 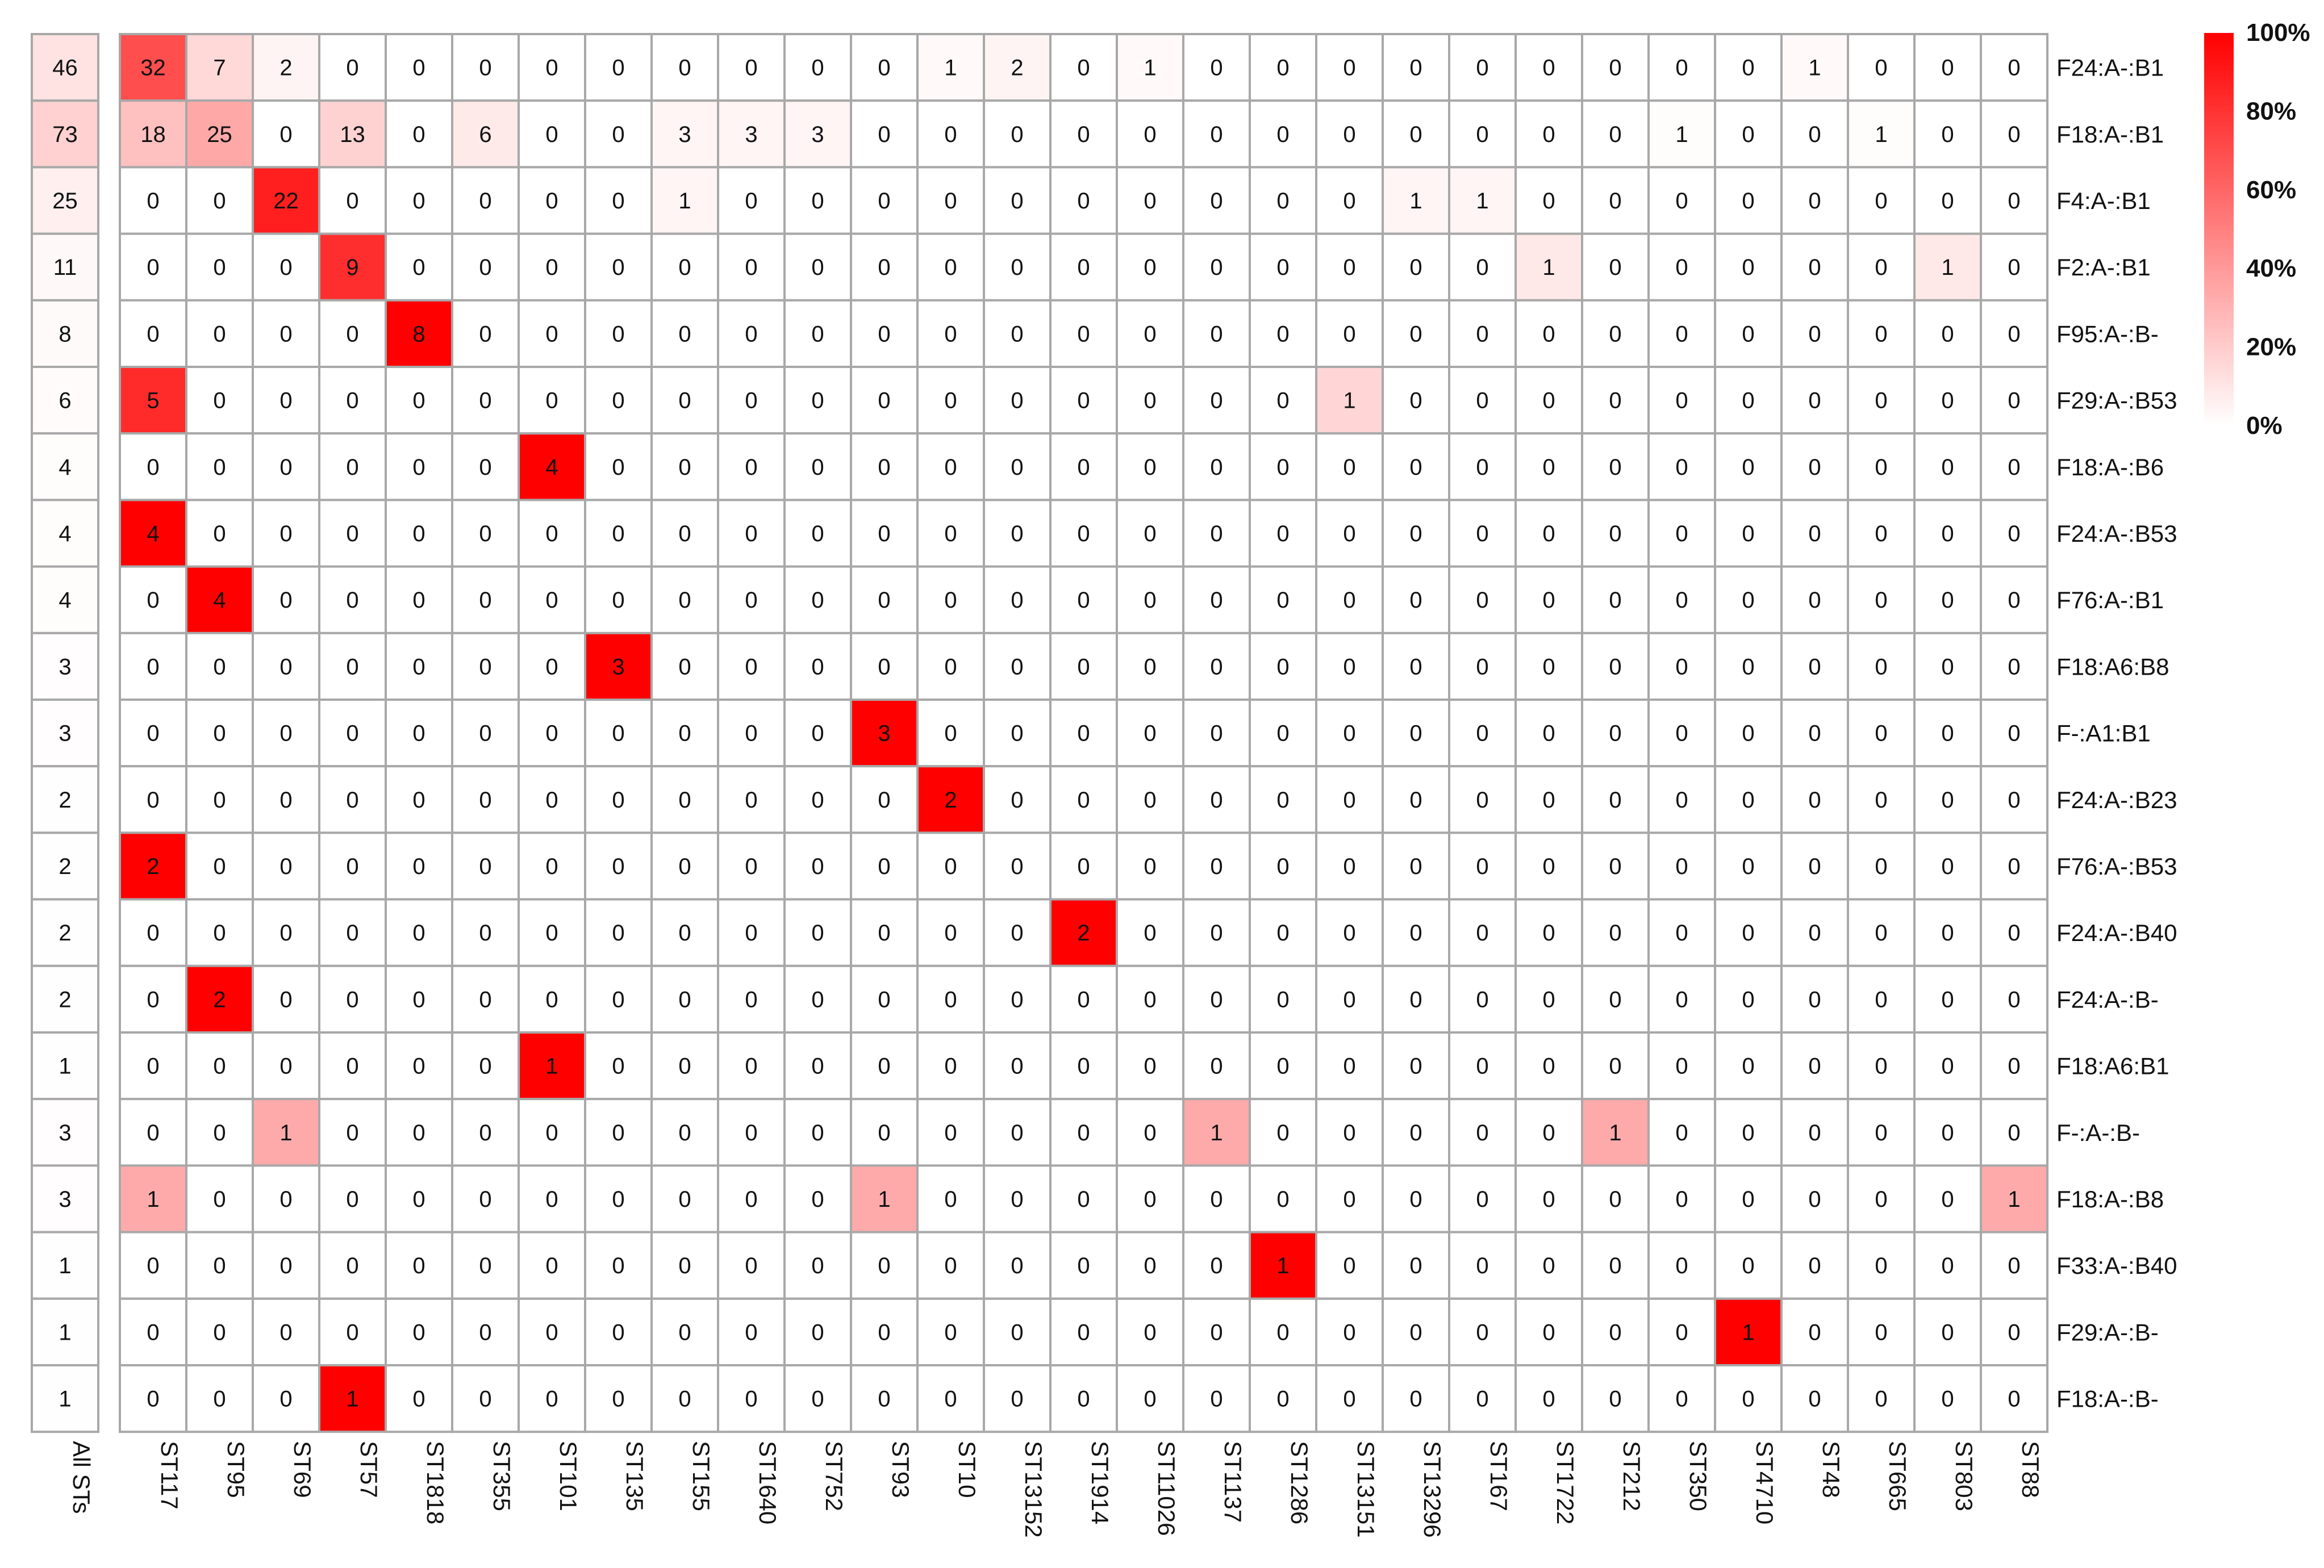 I want to click on total-value: 2, so click(x=65, y=800).